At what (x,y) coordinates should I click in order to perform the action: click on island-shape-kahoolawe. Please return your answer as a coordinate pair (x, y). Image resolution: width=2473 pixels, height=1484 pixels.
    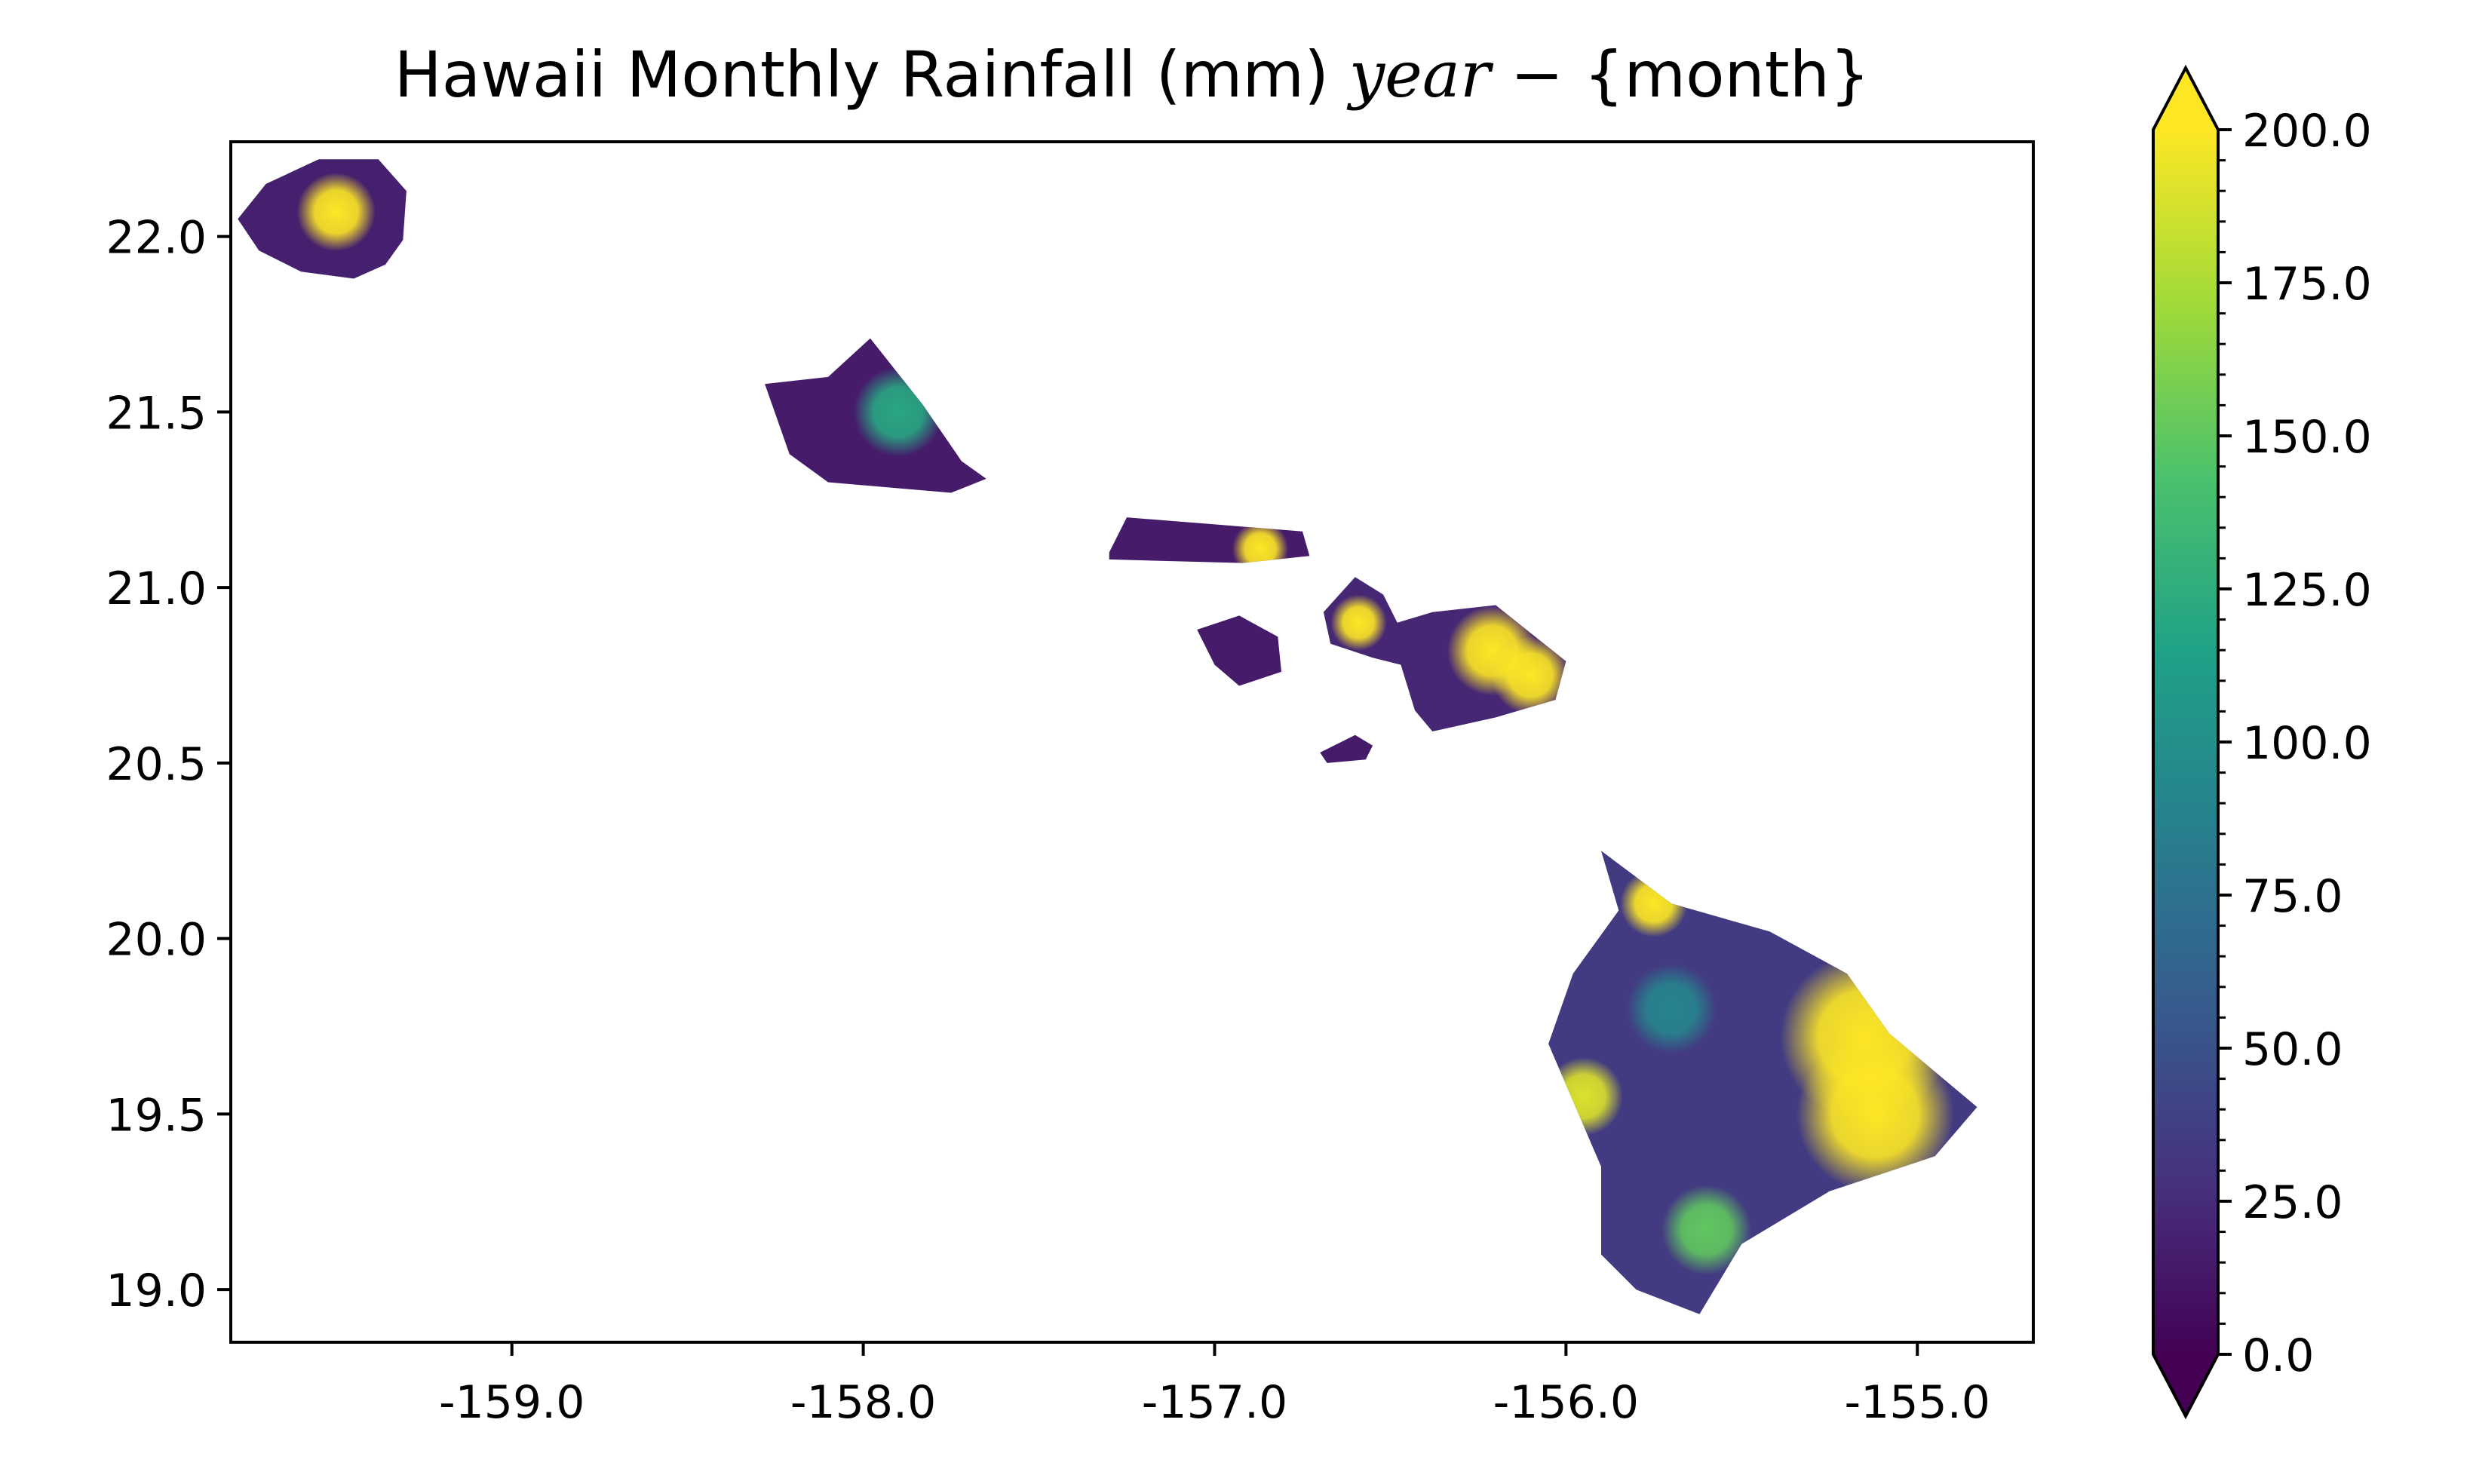
    Looking at the image, I should click on (1346, 748).